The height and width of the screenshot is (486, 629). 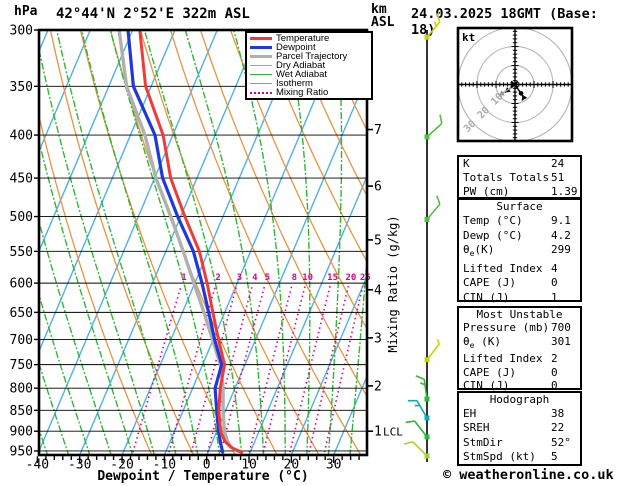 I want to click on stat-value: 22, so click(x=558, y=428).